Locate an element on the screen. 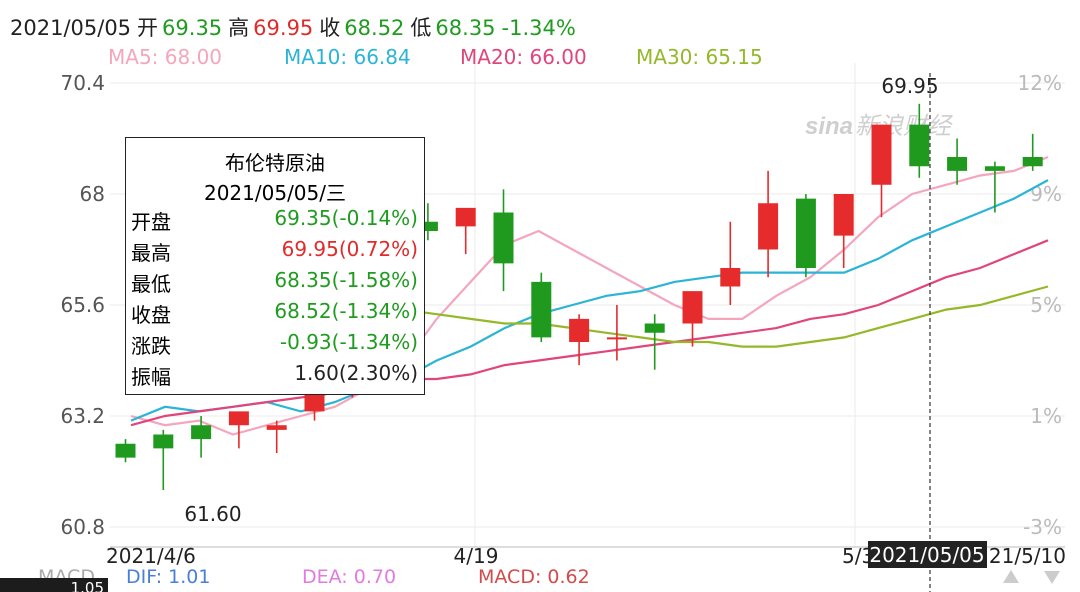 Image resolution: width=1080 pixels, height=592 pixels. min-price-label: 61.60 is located at coordinates (212, 514).